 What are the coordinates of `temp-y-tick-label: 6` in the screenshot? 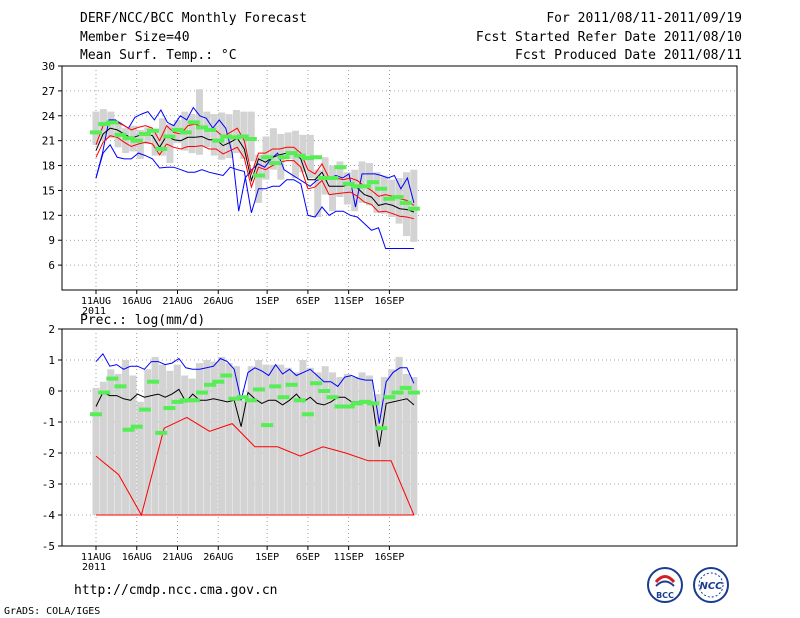 It's located at (51, 265).